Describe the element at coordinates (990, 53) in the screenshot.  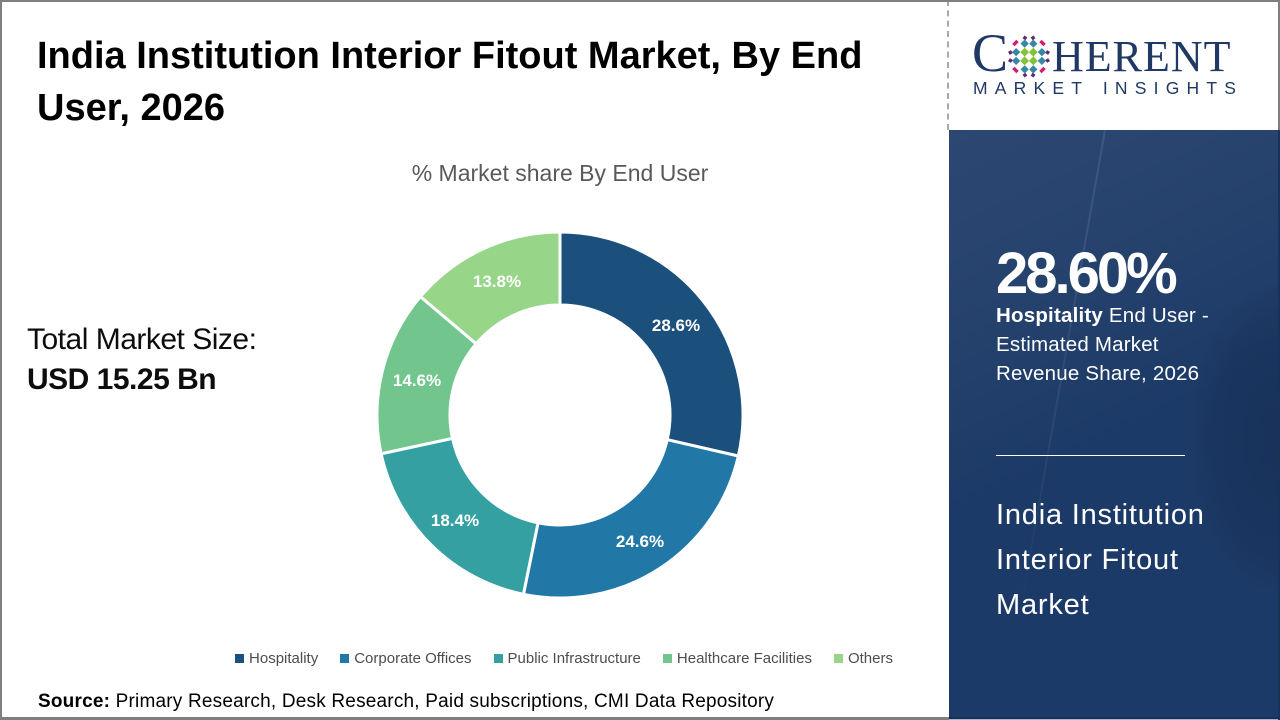
I see `svg-text: C` at that location.